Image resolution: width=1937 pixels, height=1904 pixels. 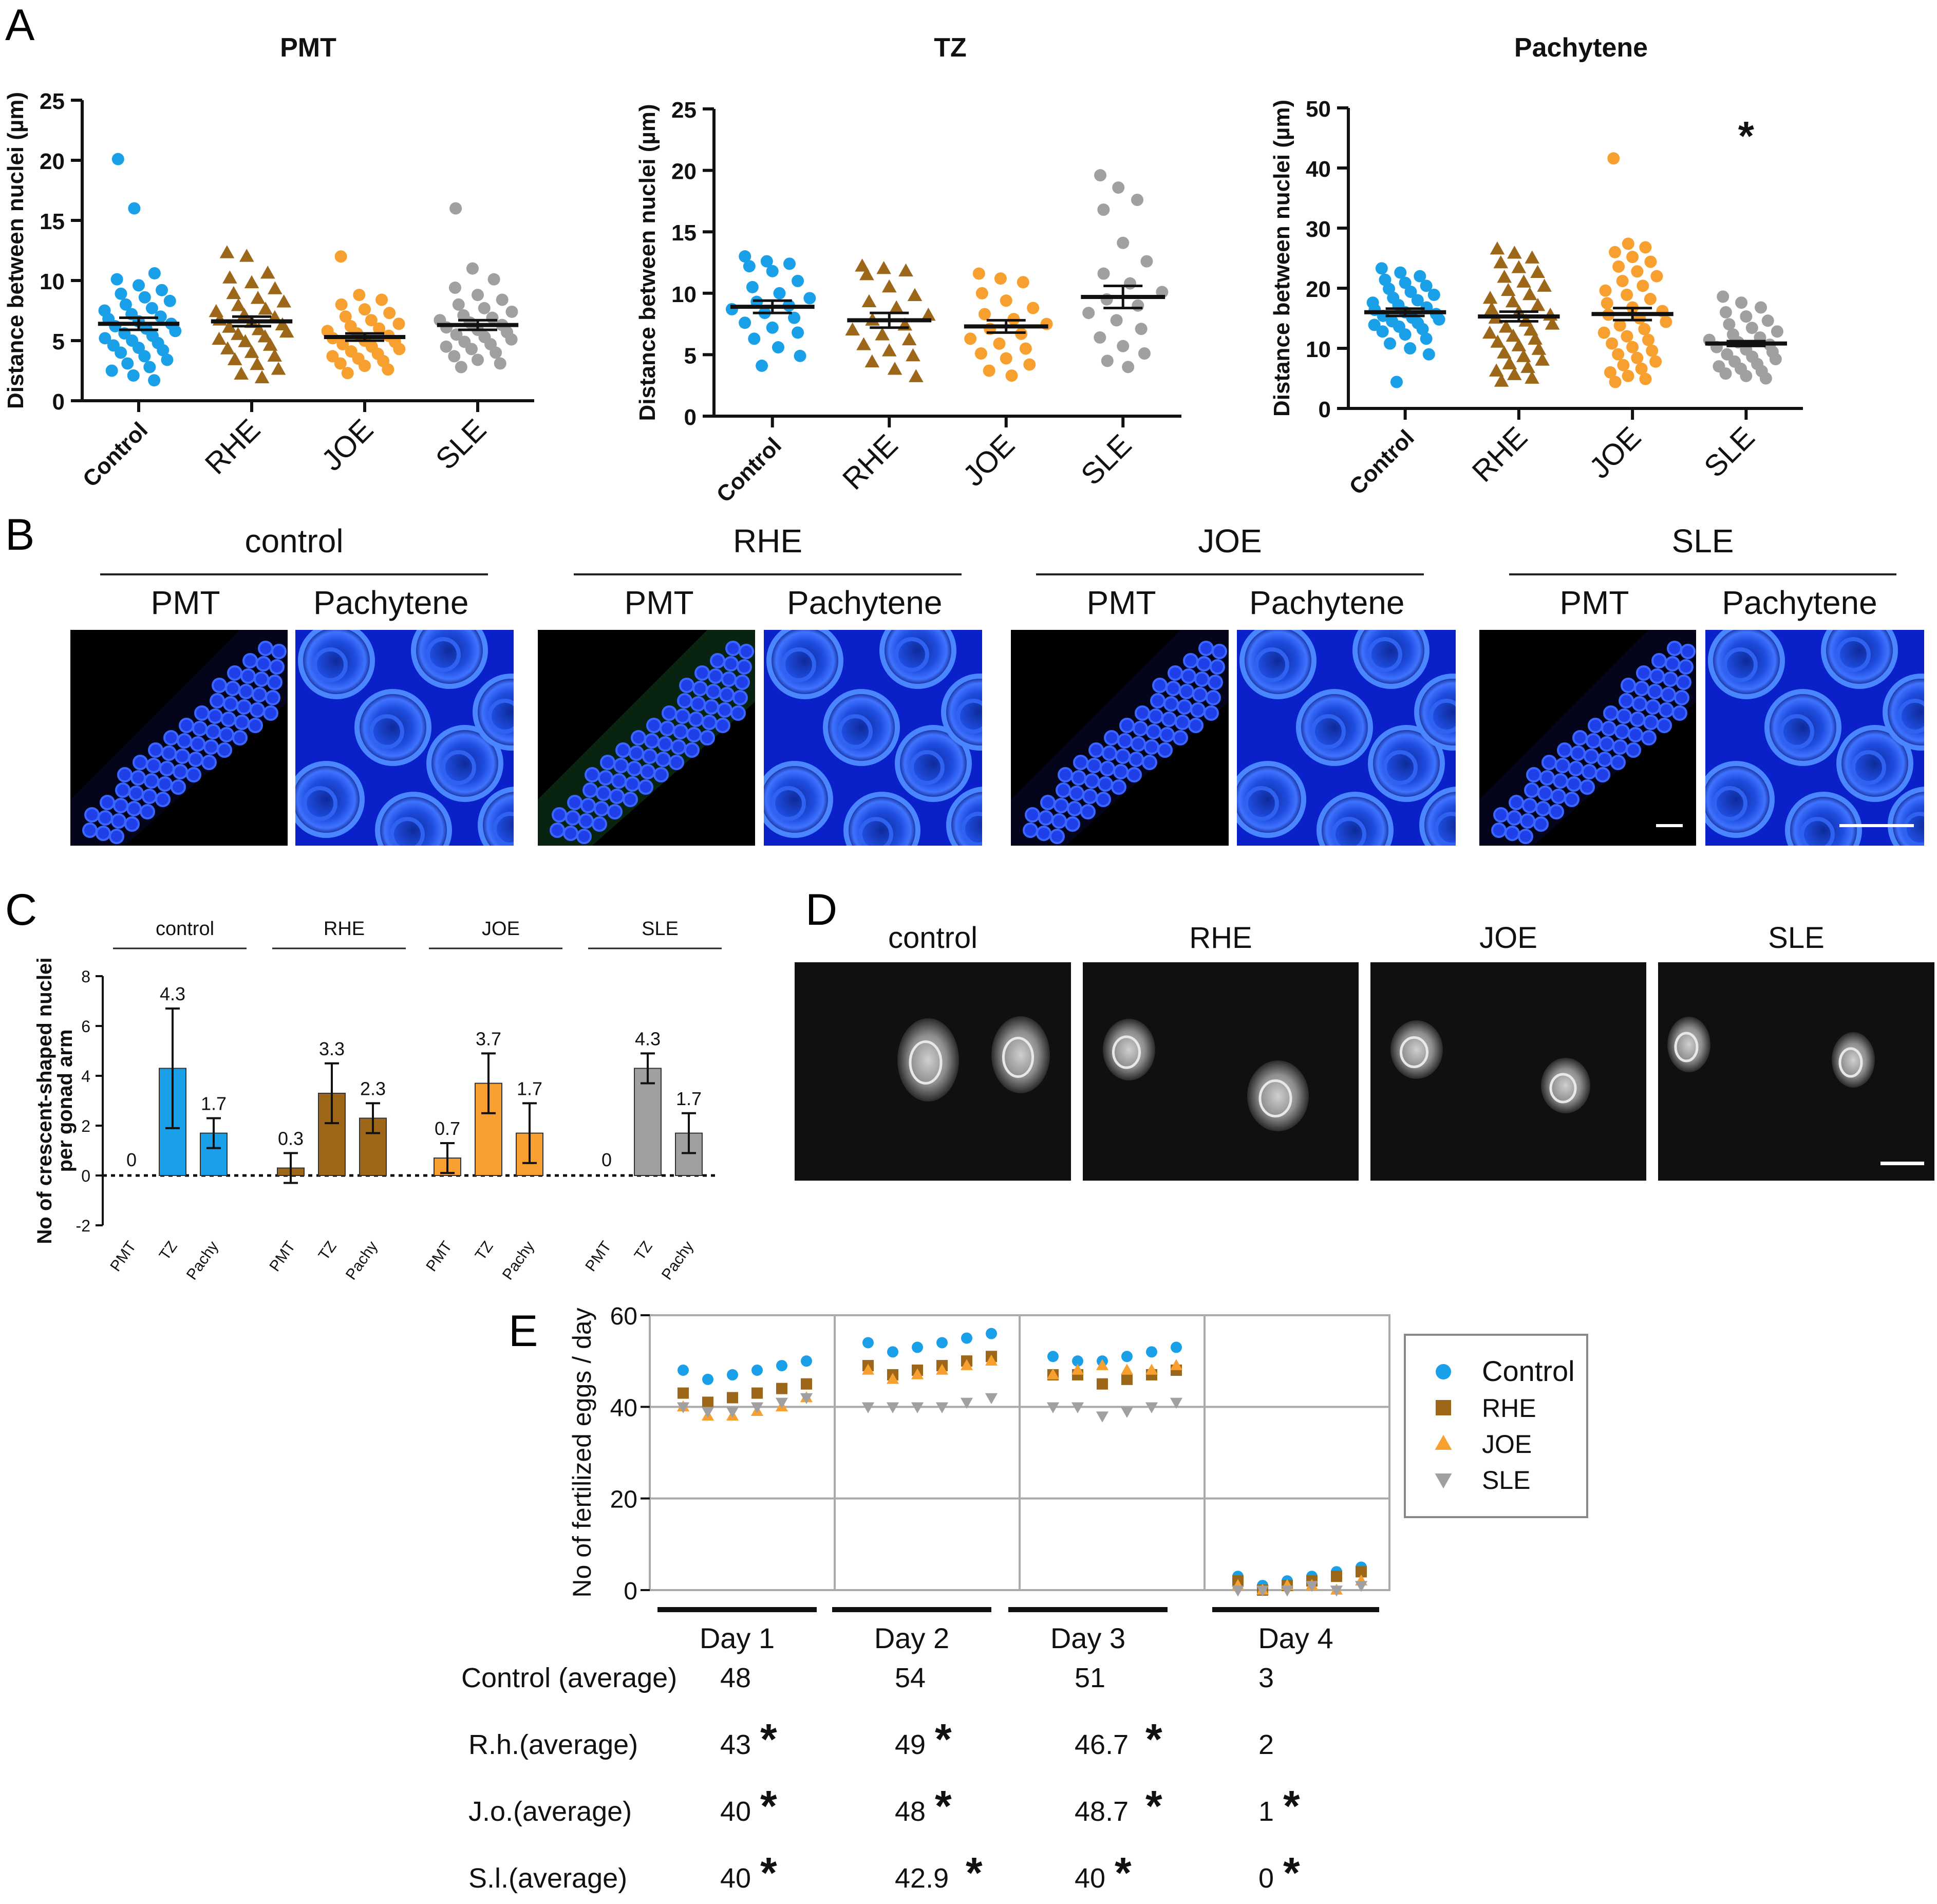 What do you see at coordinates (1508, 1071) in the screenshot?
I see `nucleus-svg` at bounding box center [1508, 1071].